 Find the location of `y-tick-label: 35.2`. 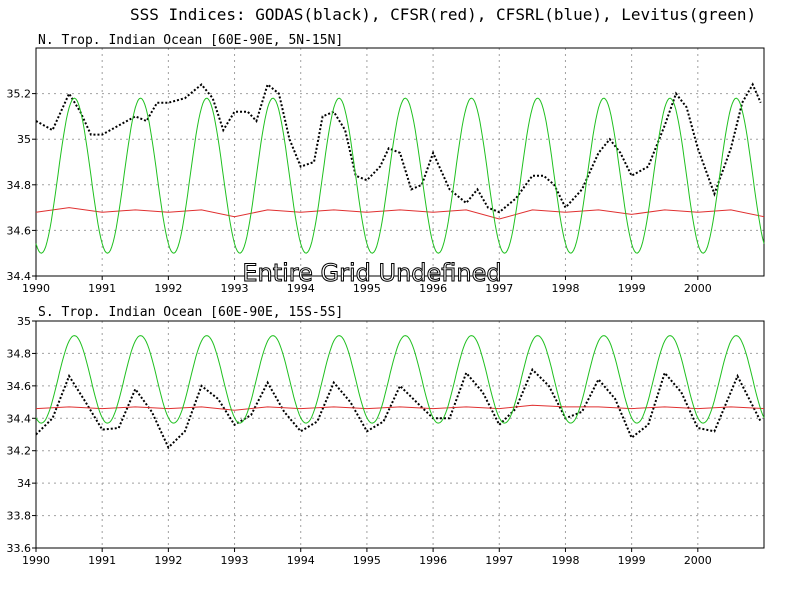

y-tick-label: 35.2 is located at coordinates (19, 94).